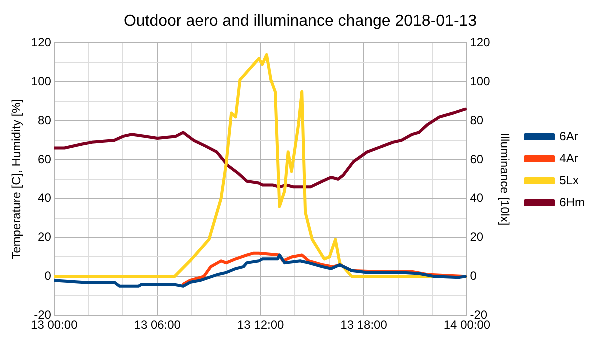 This screenshot has width=605, height=340. I want to click on y2-axis-title: Illuminance [10lx], so click(505, 179).